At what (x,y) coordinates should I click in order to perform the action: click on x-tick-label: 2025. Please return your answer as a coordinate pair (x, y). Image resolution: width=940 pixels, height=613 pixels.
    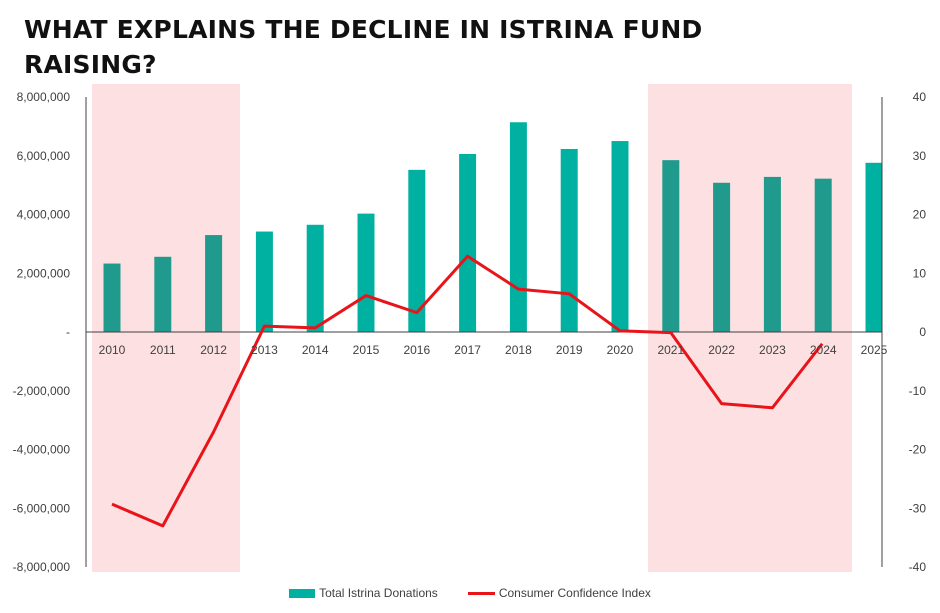
    Looking at the image, I should click on (874, 350).